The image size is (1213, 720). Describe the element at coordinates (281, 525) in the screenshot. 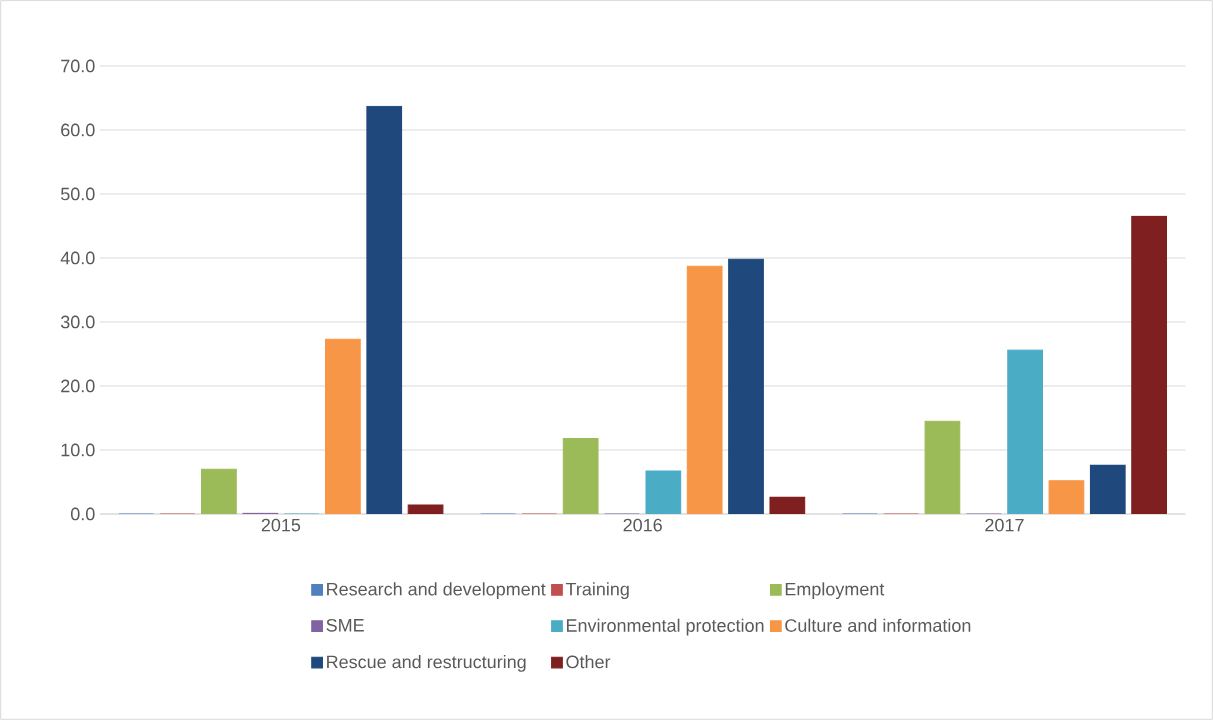

I see `x-tick-label: 2015` at that location.